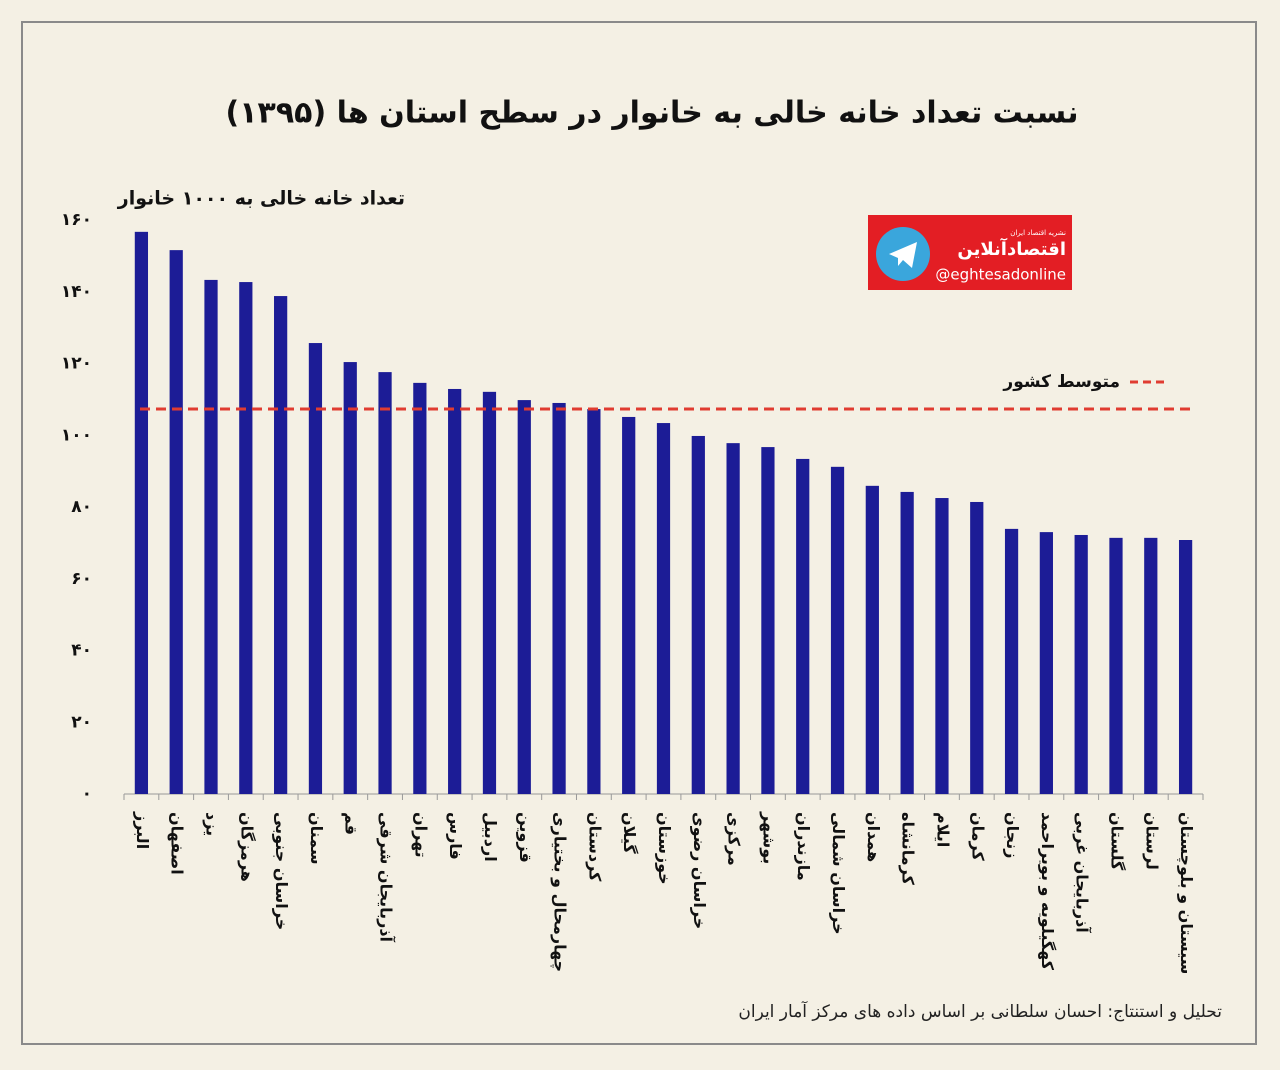 The width and height of the screenshot is (1280, 1070). I want to click on x-tick-label: اردبیل, so click(490, 837).